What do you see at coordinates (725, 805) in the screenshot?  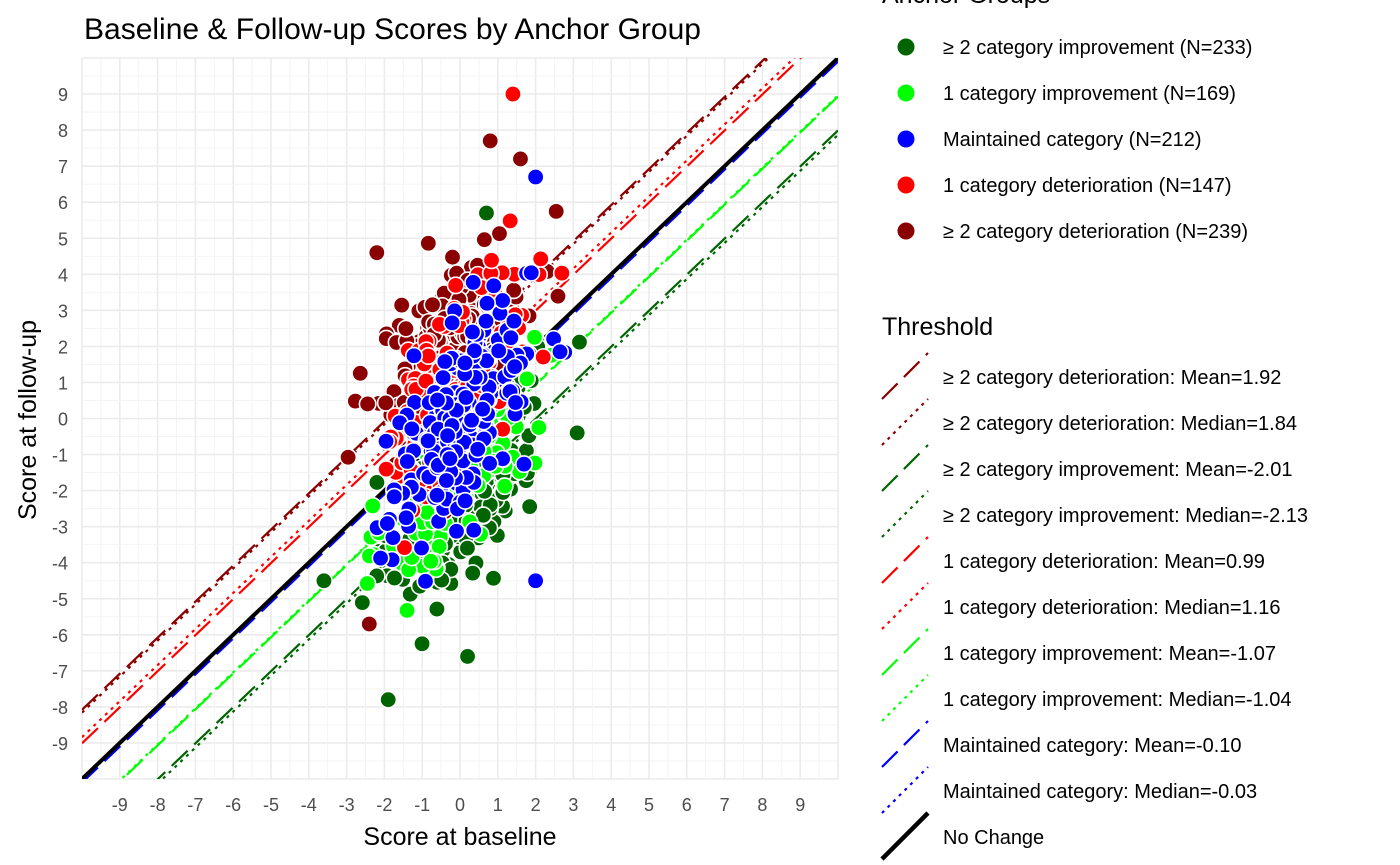 I see `x-tick-label: 7` at bounding box center [725, 805].